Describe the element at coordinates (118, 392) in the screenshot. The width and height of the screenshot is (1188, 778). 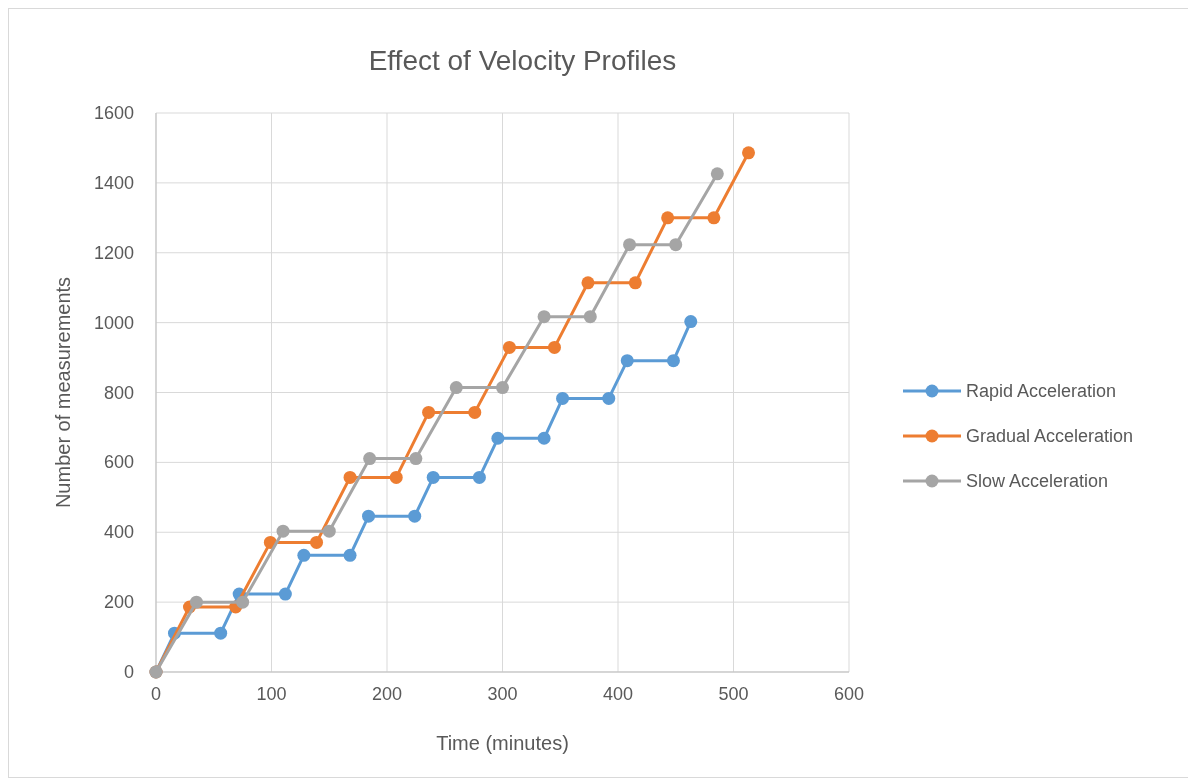
I see `y-tick-label: 800` at that location.